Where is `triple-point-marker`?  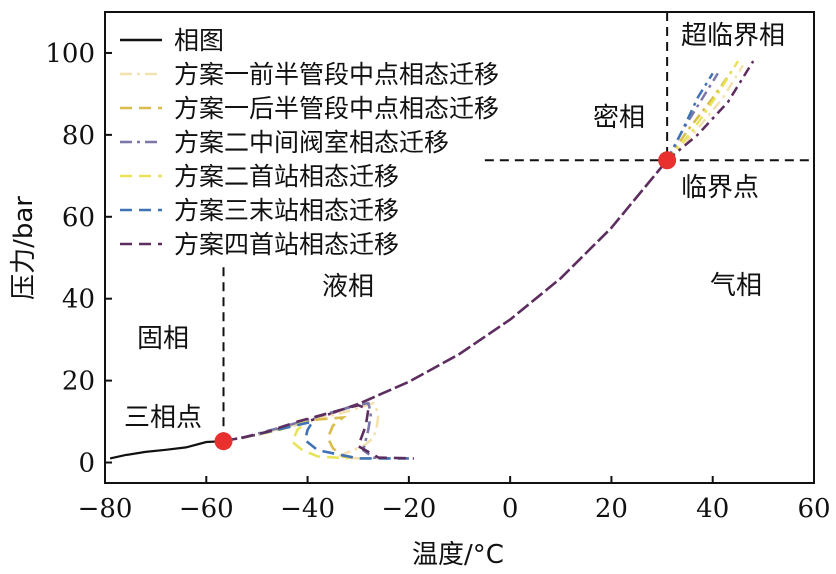 triple-point-marker is located at coordinates (223, 441).